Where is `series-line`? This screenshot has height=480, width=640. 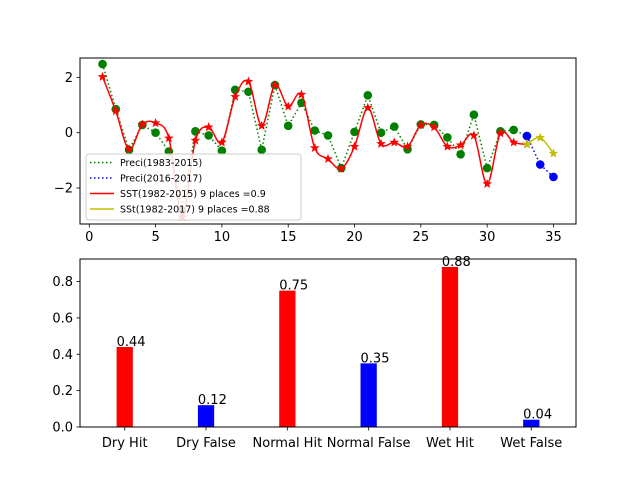
series-line is located at coordinates (540, 145).